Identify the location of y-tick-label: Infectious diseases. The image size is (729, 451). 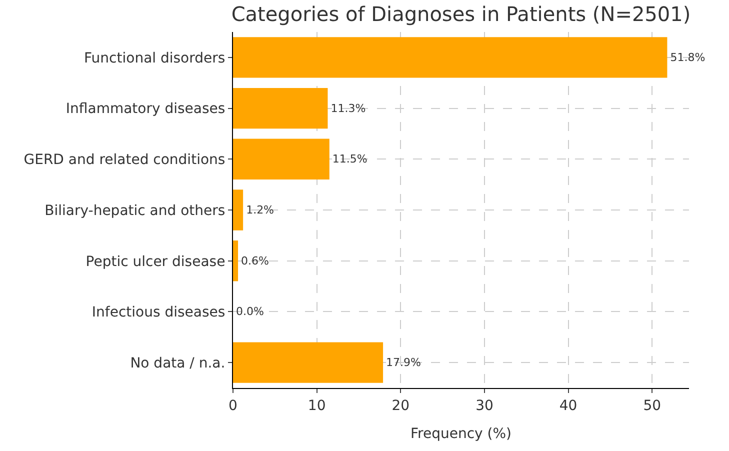
(159, 312).